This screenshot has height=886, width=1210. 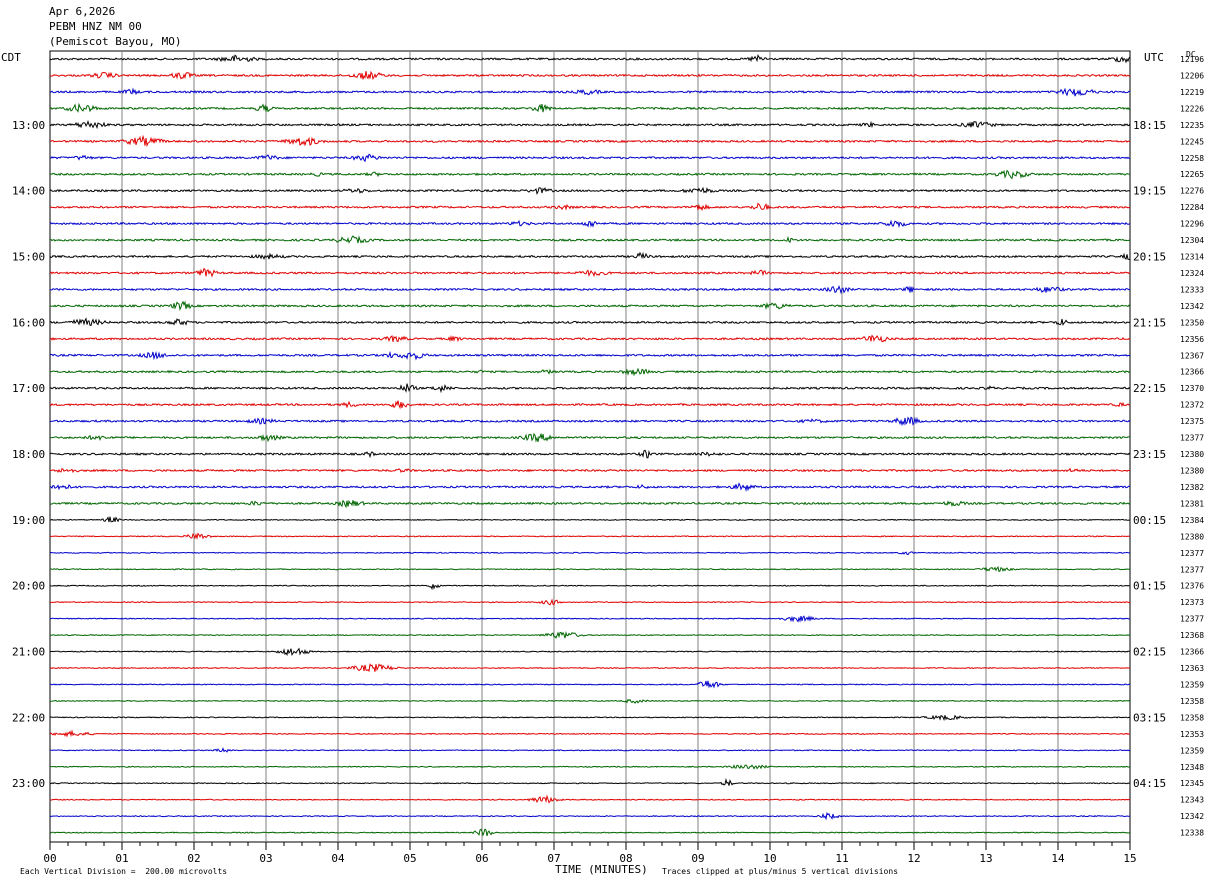 What do you see at coordinates (1192, 668) in the screenshot?
I see `dc-offset-label: 12363` at bounding box center [1192, 668].